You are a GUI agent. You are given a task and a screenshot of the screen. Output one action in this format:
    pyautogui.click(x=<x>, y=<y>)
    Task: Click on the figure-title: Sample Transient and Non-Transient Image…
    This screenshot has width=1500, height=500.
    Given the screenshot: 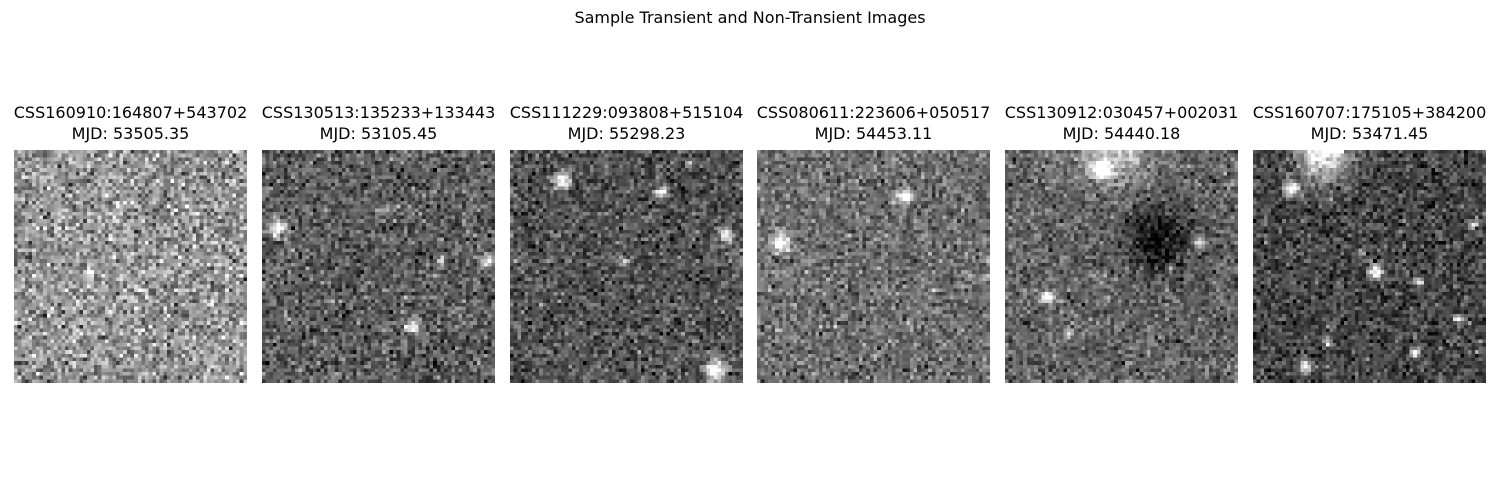 What is the action you would take?
    pyautogui.click(x=750, y=17)
    